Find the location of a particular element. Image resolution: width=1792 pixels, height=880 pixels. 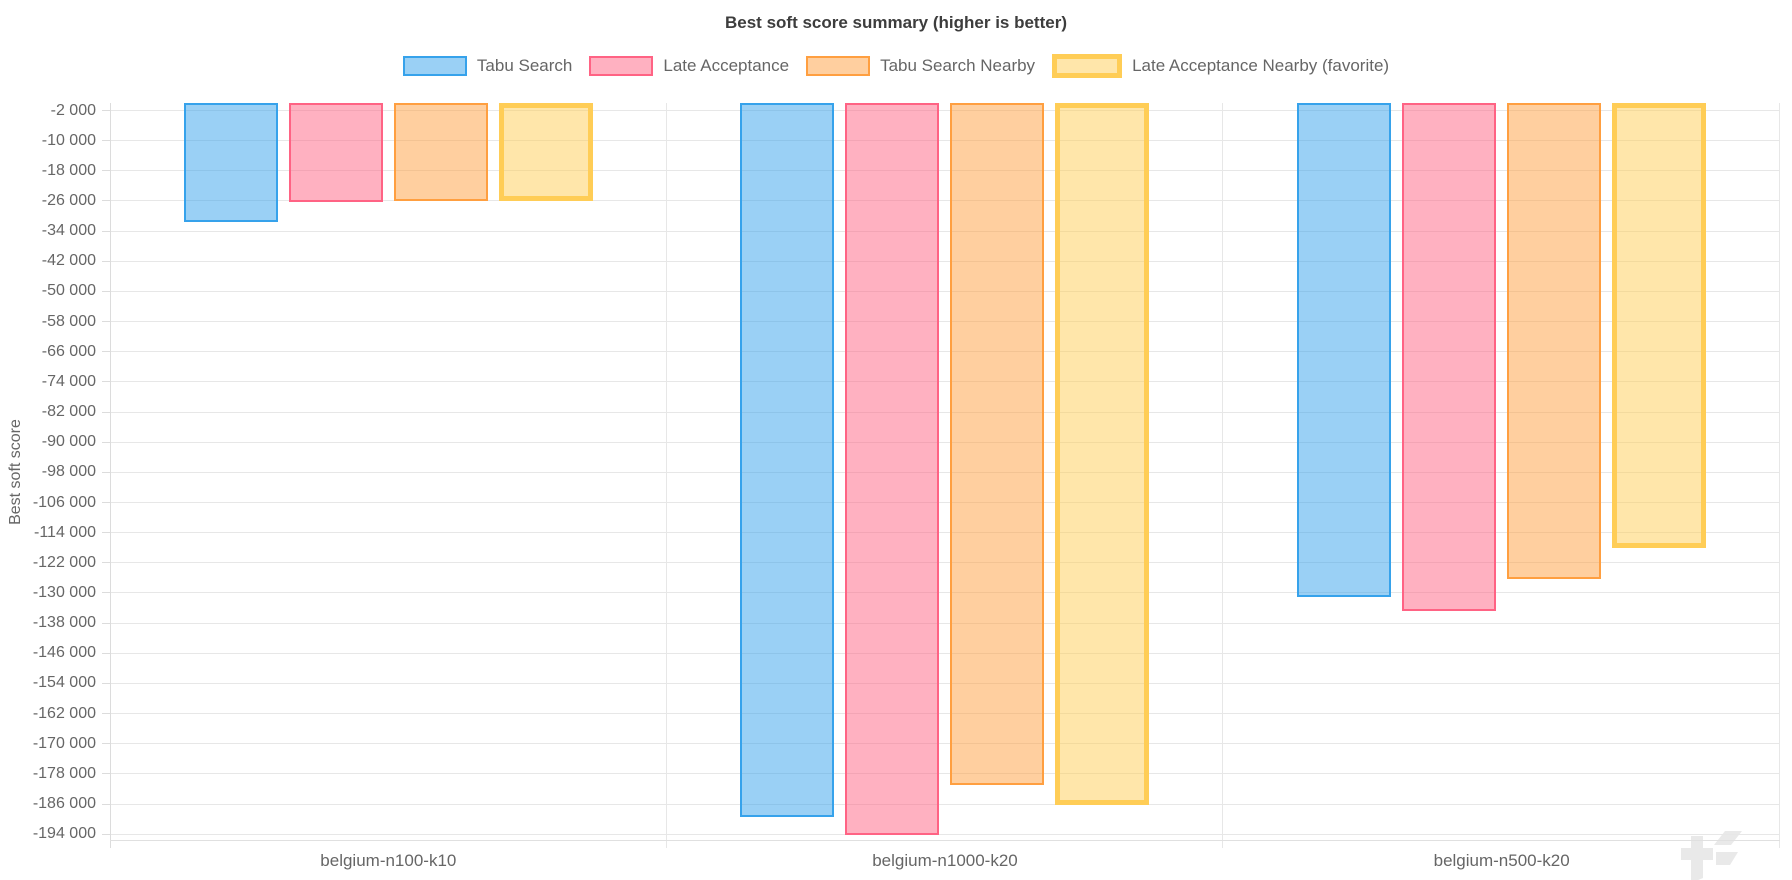

y-tick-label: -82 000 is located at coordinates (68, 412).